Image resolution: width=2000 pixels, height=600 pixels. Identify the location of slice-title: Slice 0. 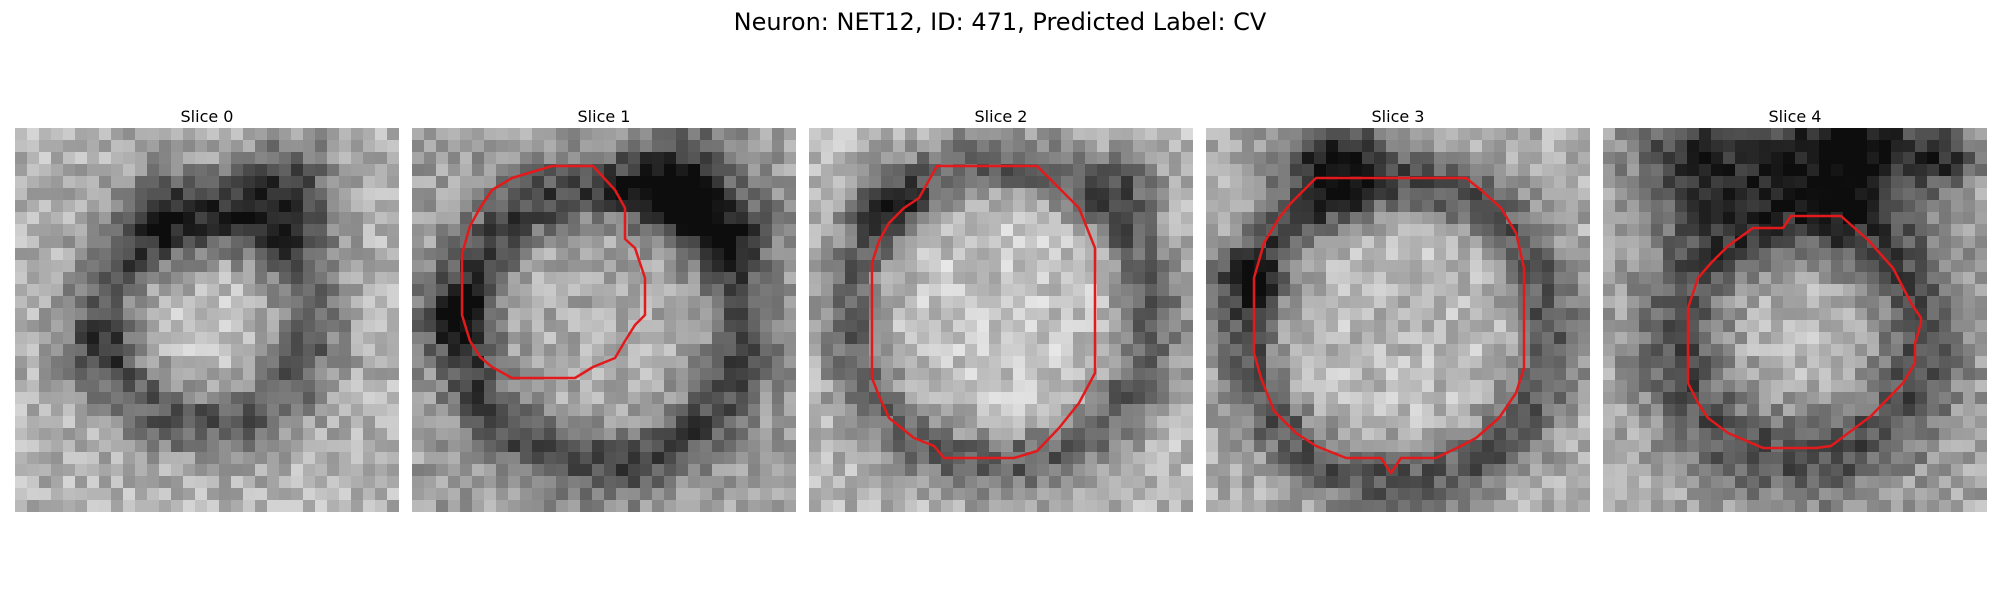
(207, 116).